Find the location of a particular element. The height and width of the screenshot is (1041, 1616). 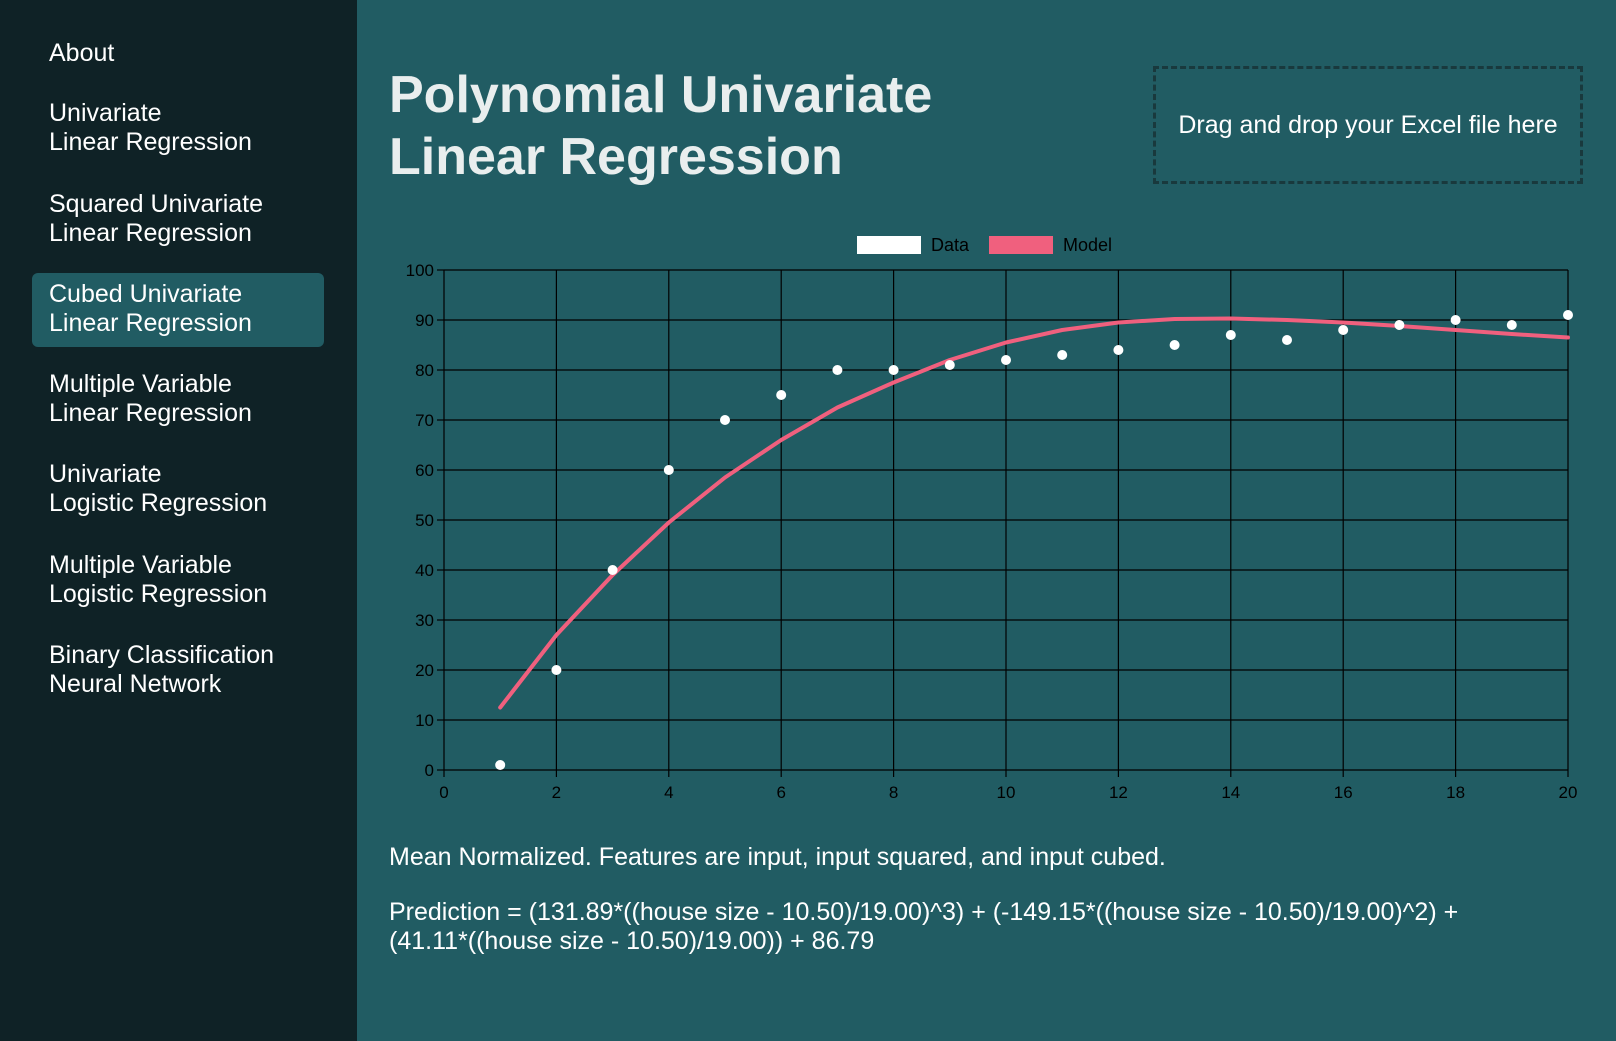

y-tick-label: 90 is located at coordinates (424, 320).